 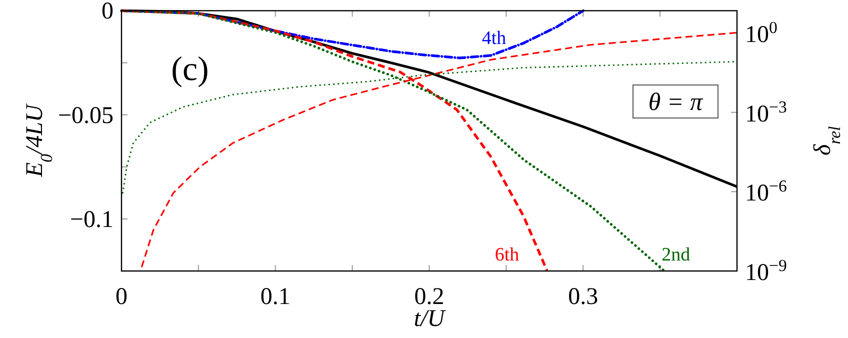 What do you see at coordinates (86, 115) in the screenshot?
I see `y-tick-label: −0.05` at bounding box center [86, 115].